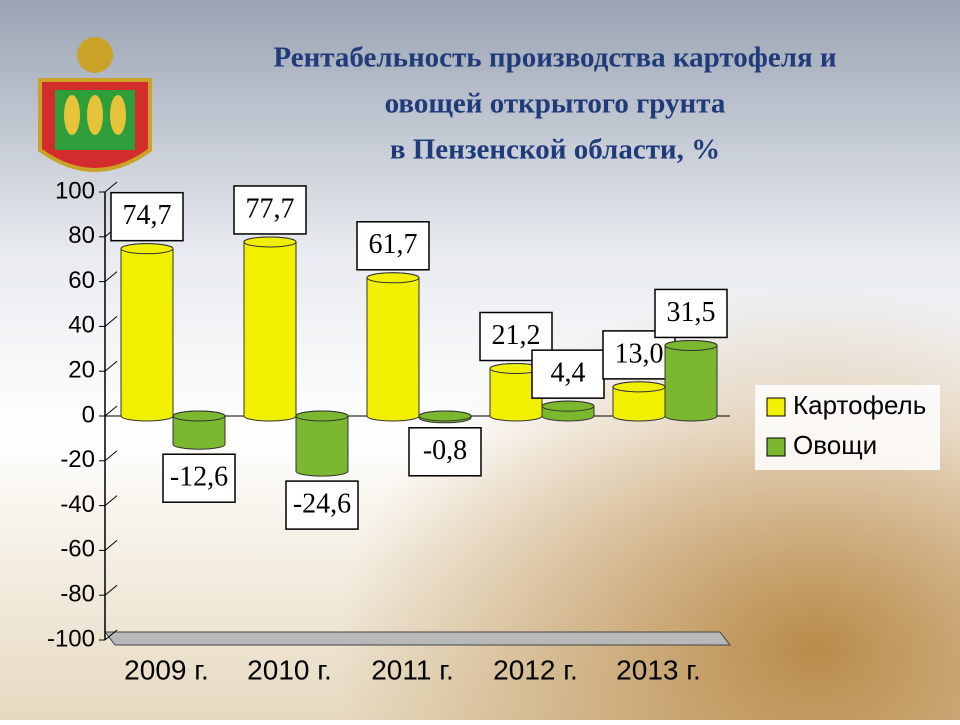 This screenshot has width=960, height=725. Describe the element at coordinates (95, 104) in the screenshot. I see `emblem` at that location.